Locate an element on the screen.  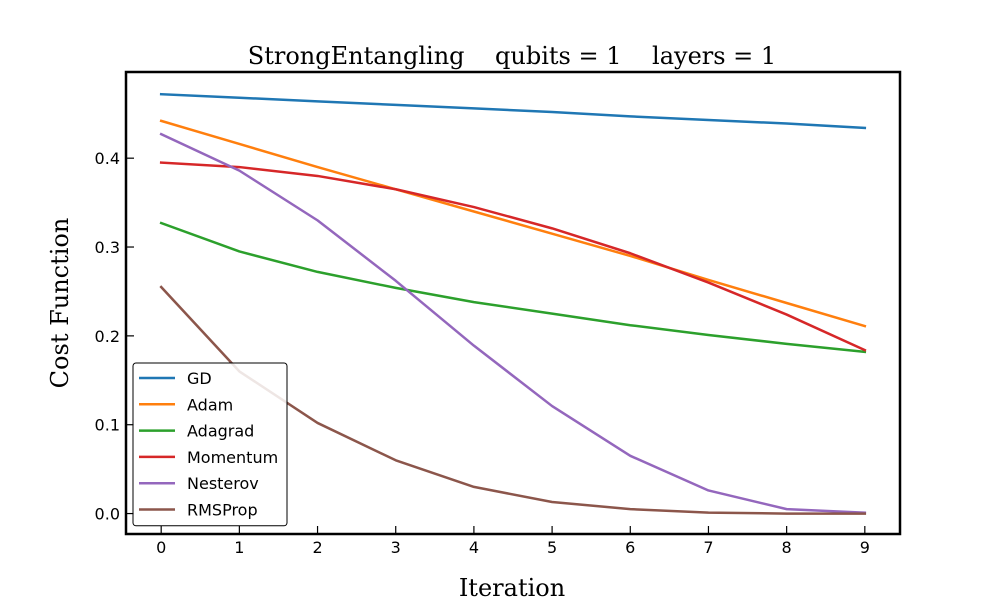
legend-label-gd: GD is located at coordinates (199, 378).